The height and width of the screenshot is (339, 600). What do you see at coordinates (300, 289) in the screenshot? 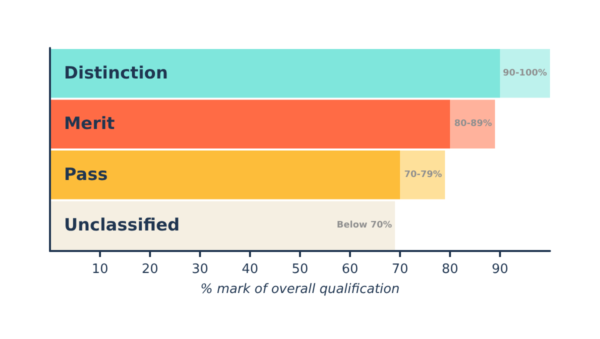
I see `x-axis-title: % mark of overall qualification` at bounding box center [300, 289].